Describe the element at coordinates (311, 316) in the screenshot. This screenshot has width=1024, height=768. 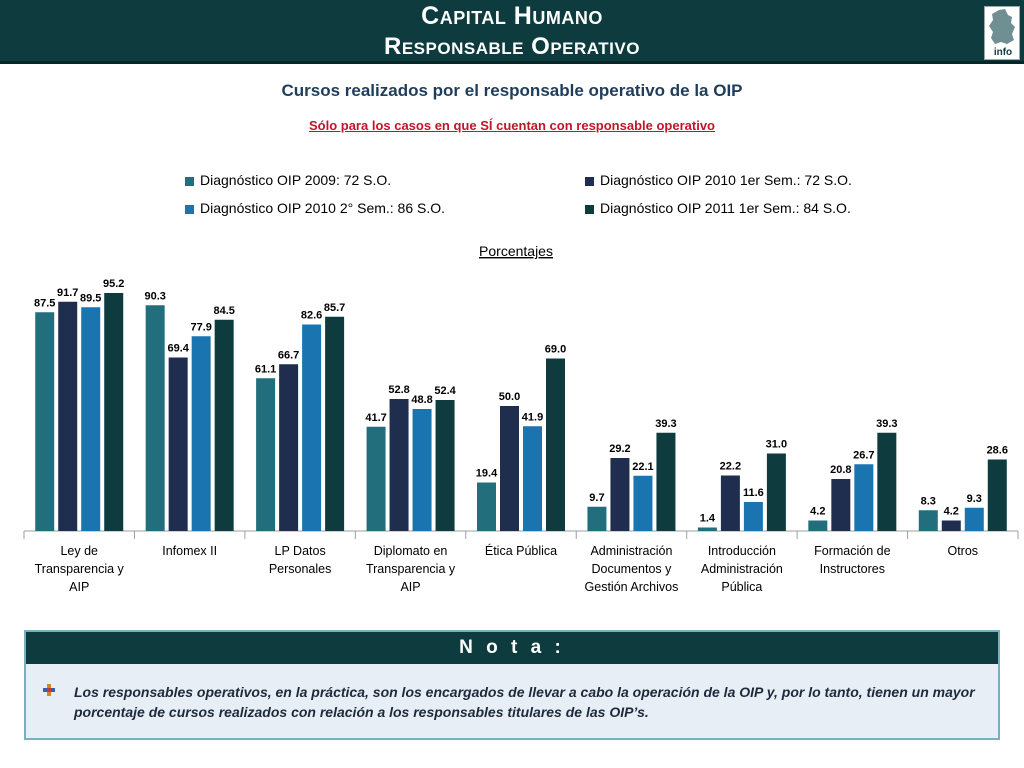
I see `data-label: 82.6` at that location.